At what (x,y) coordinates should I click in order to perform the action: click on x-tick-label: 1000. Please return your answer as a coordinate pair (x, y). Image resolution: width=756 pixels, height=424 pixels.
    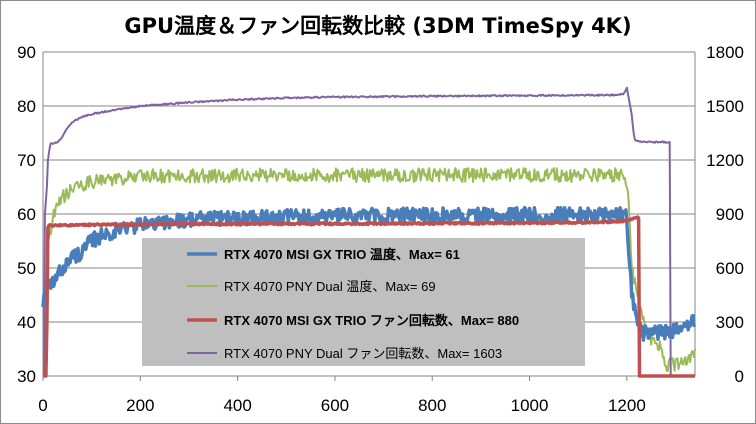
    Looking at the image, I should click on (530, 405).